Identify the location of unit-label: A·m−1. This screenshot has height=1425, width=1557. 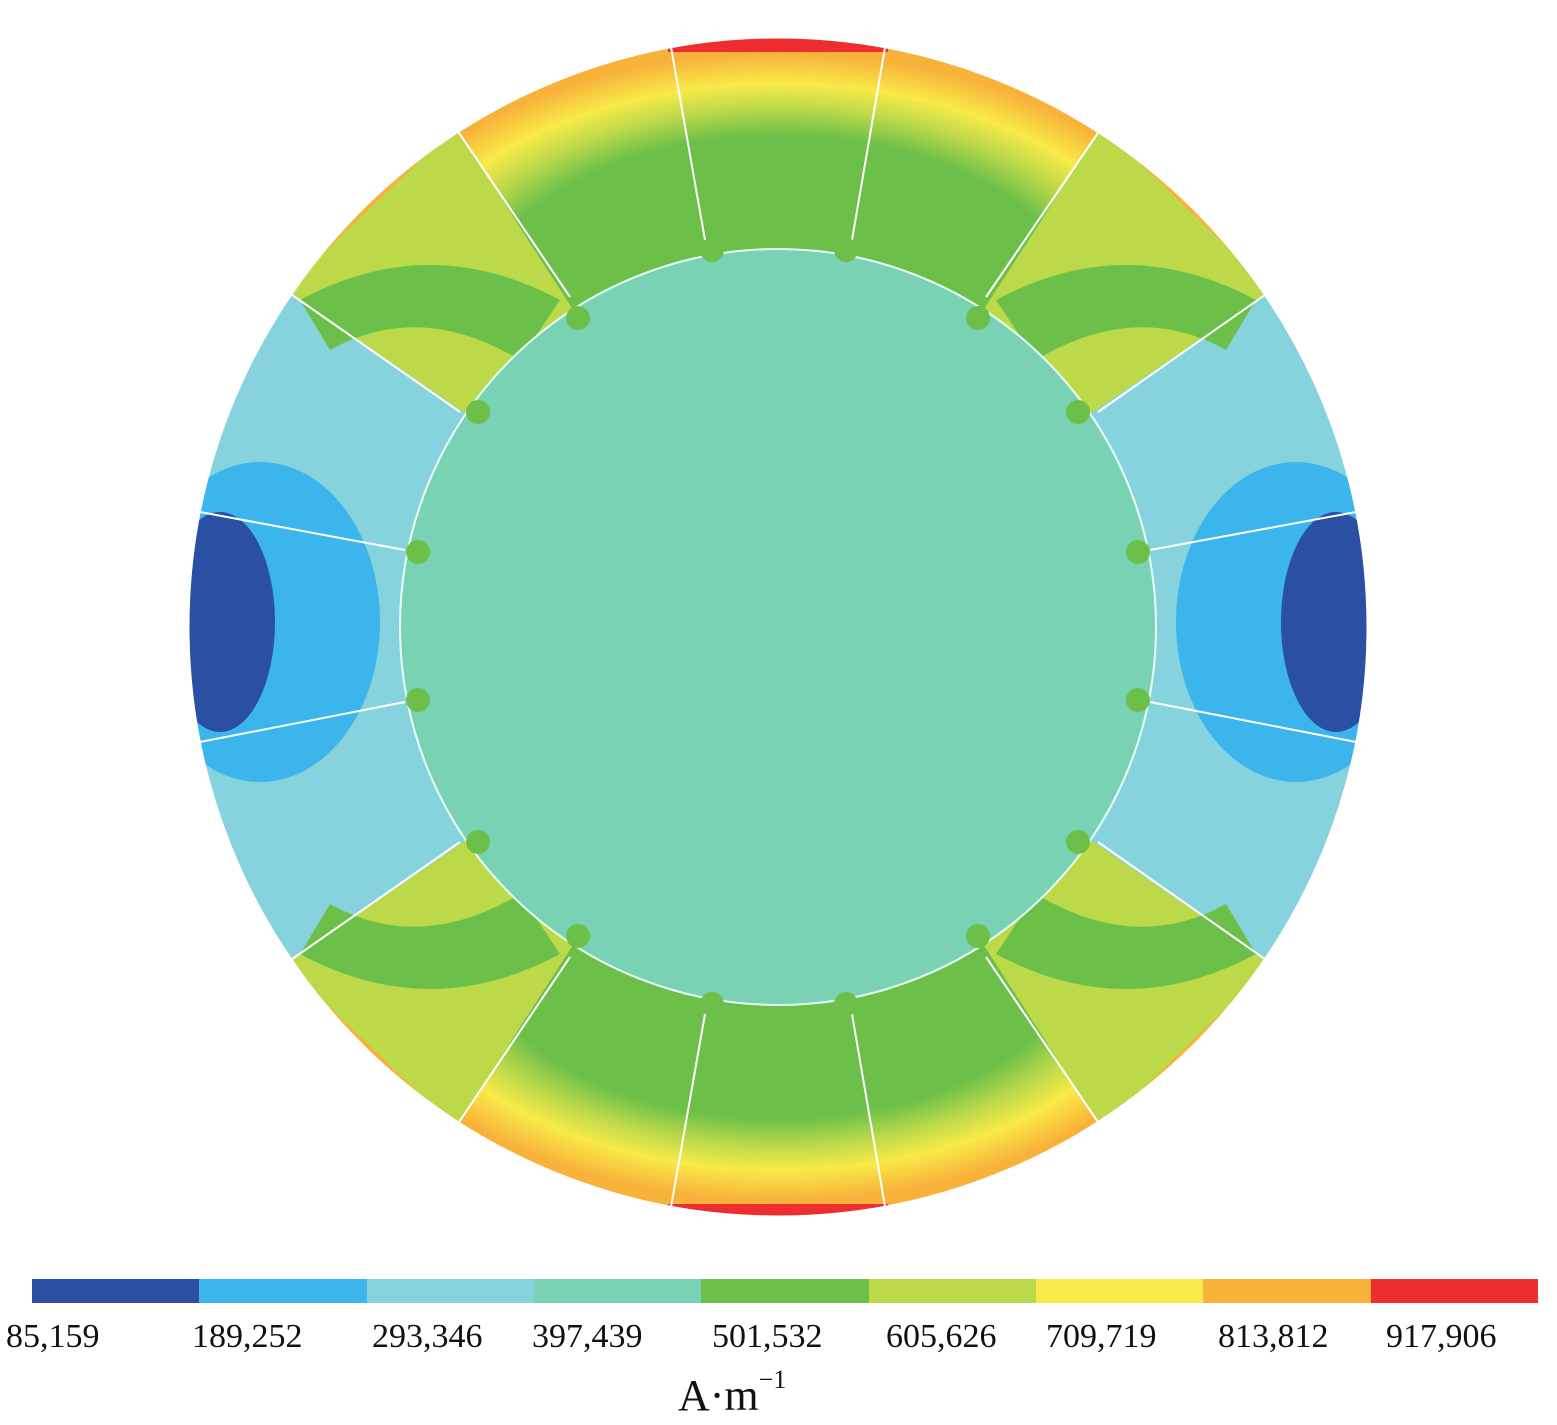
(732, 1393).